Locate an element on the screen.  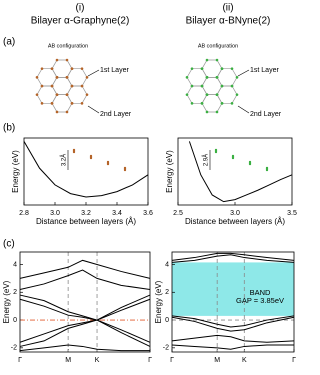
inset is located at coordinates (249, 161).